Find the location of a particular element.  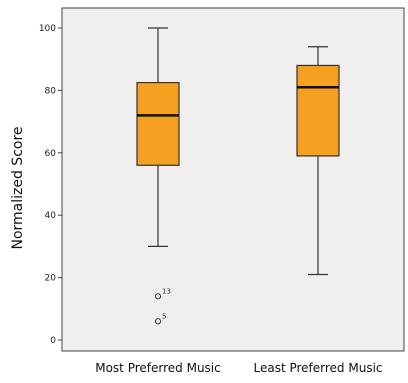

y-tick-label: 20 is located at coordinates (51, 279).